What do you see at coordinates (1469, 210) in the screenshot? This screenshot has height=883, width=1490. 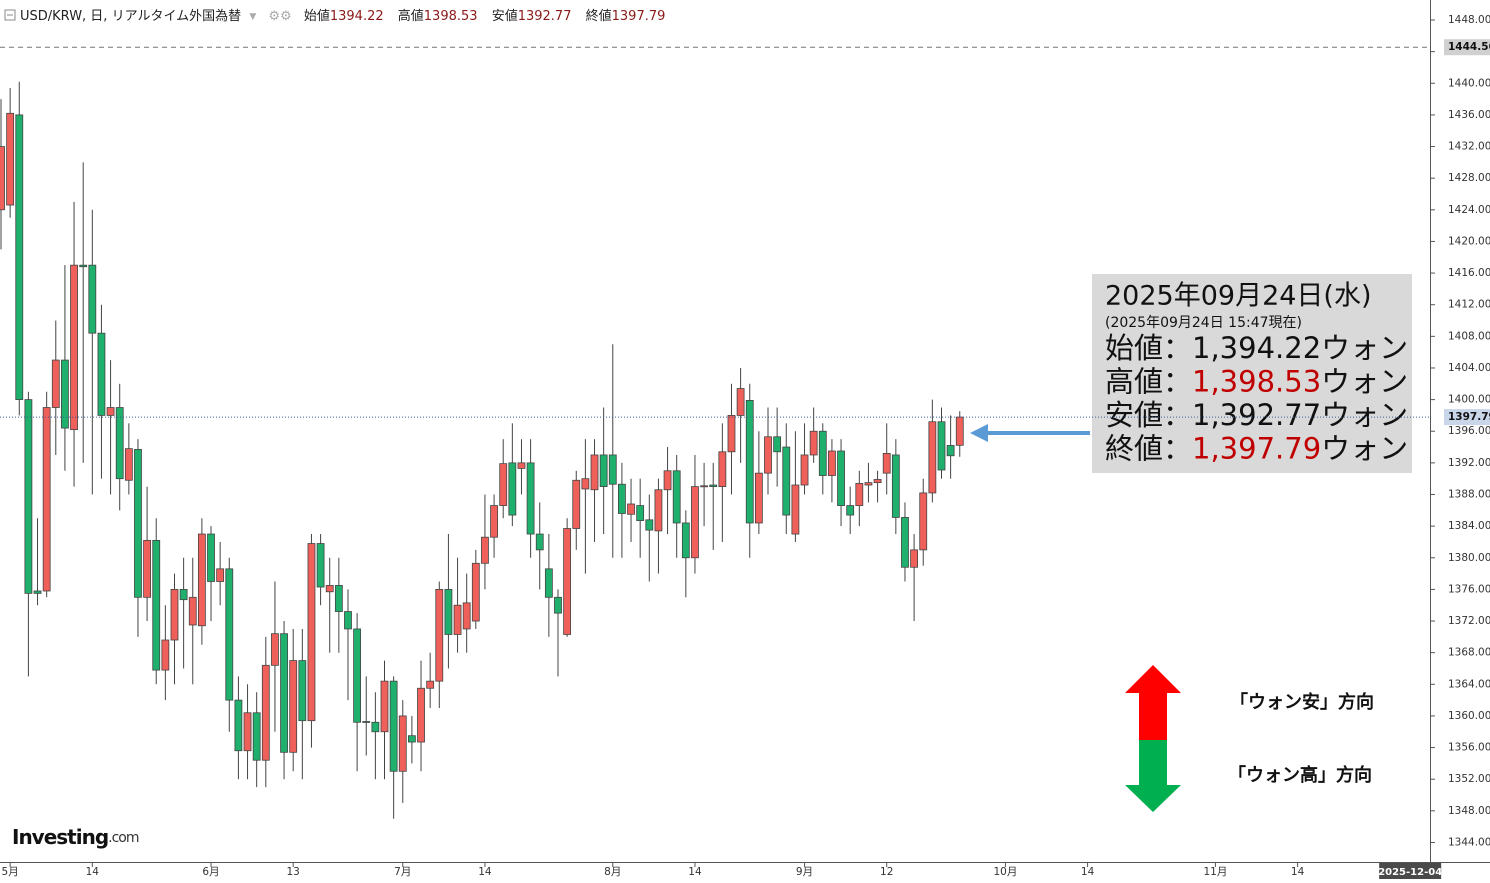 I see `y-tick-label: 1424.00` at bounding box center [1469, 210].